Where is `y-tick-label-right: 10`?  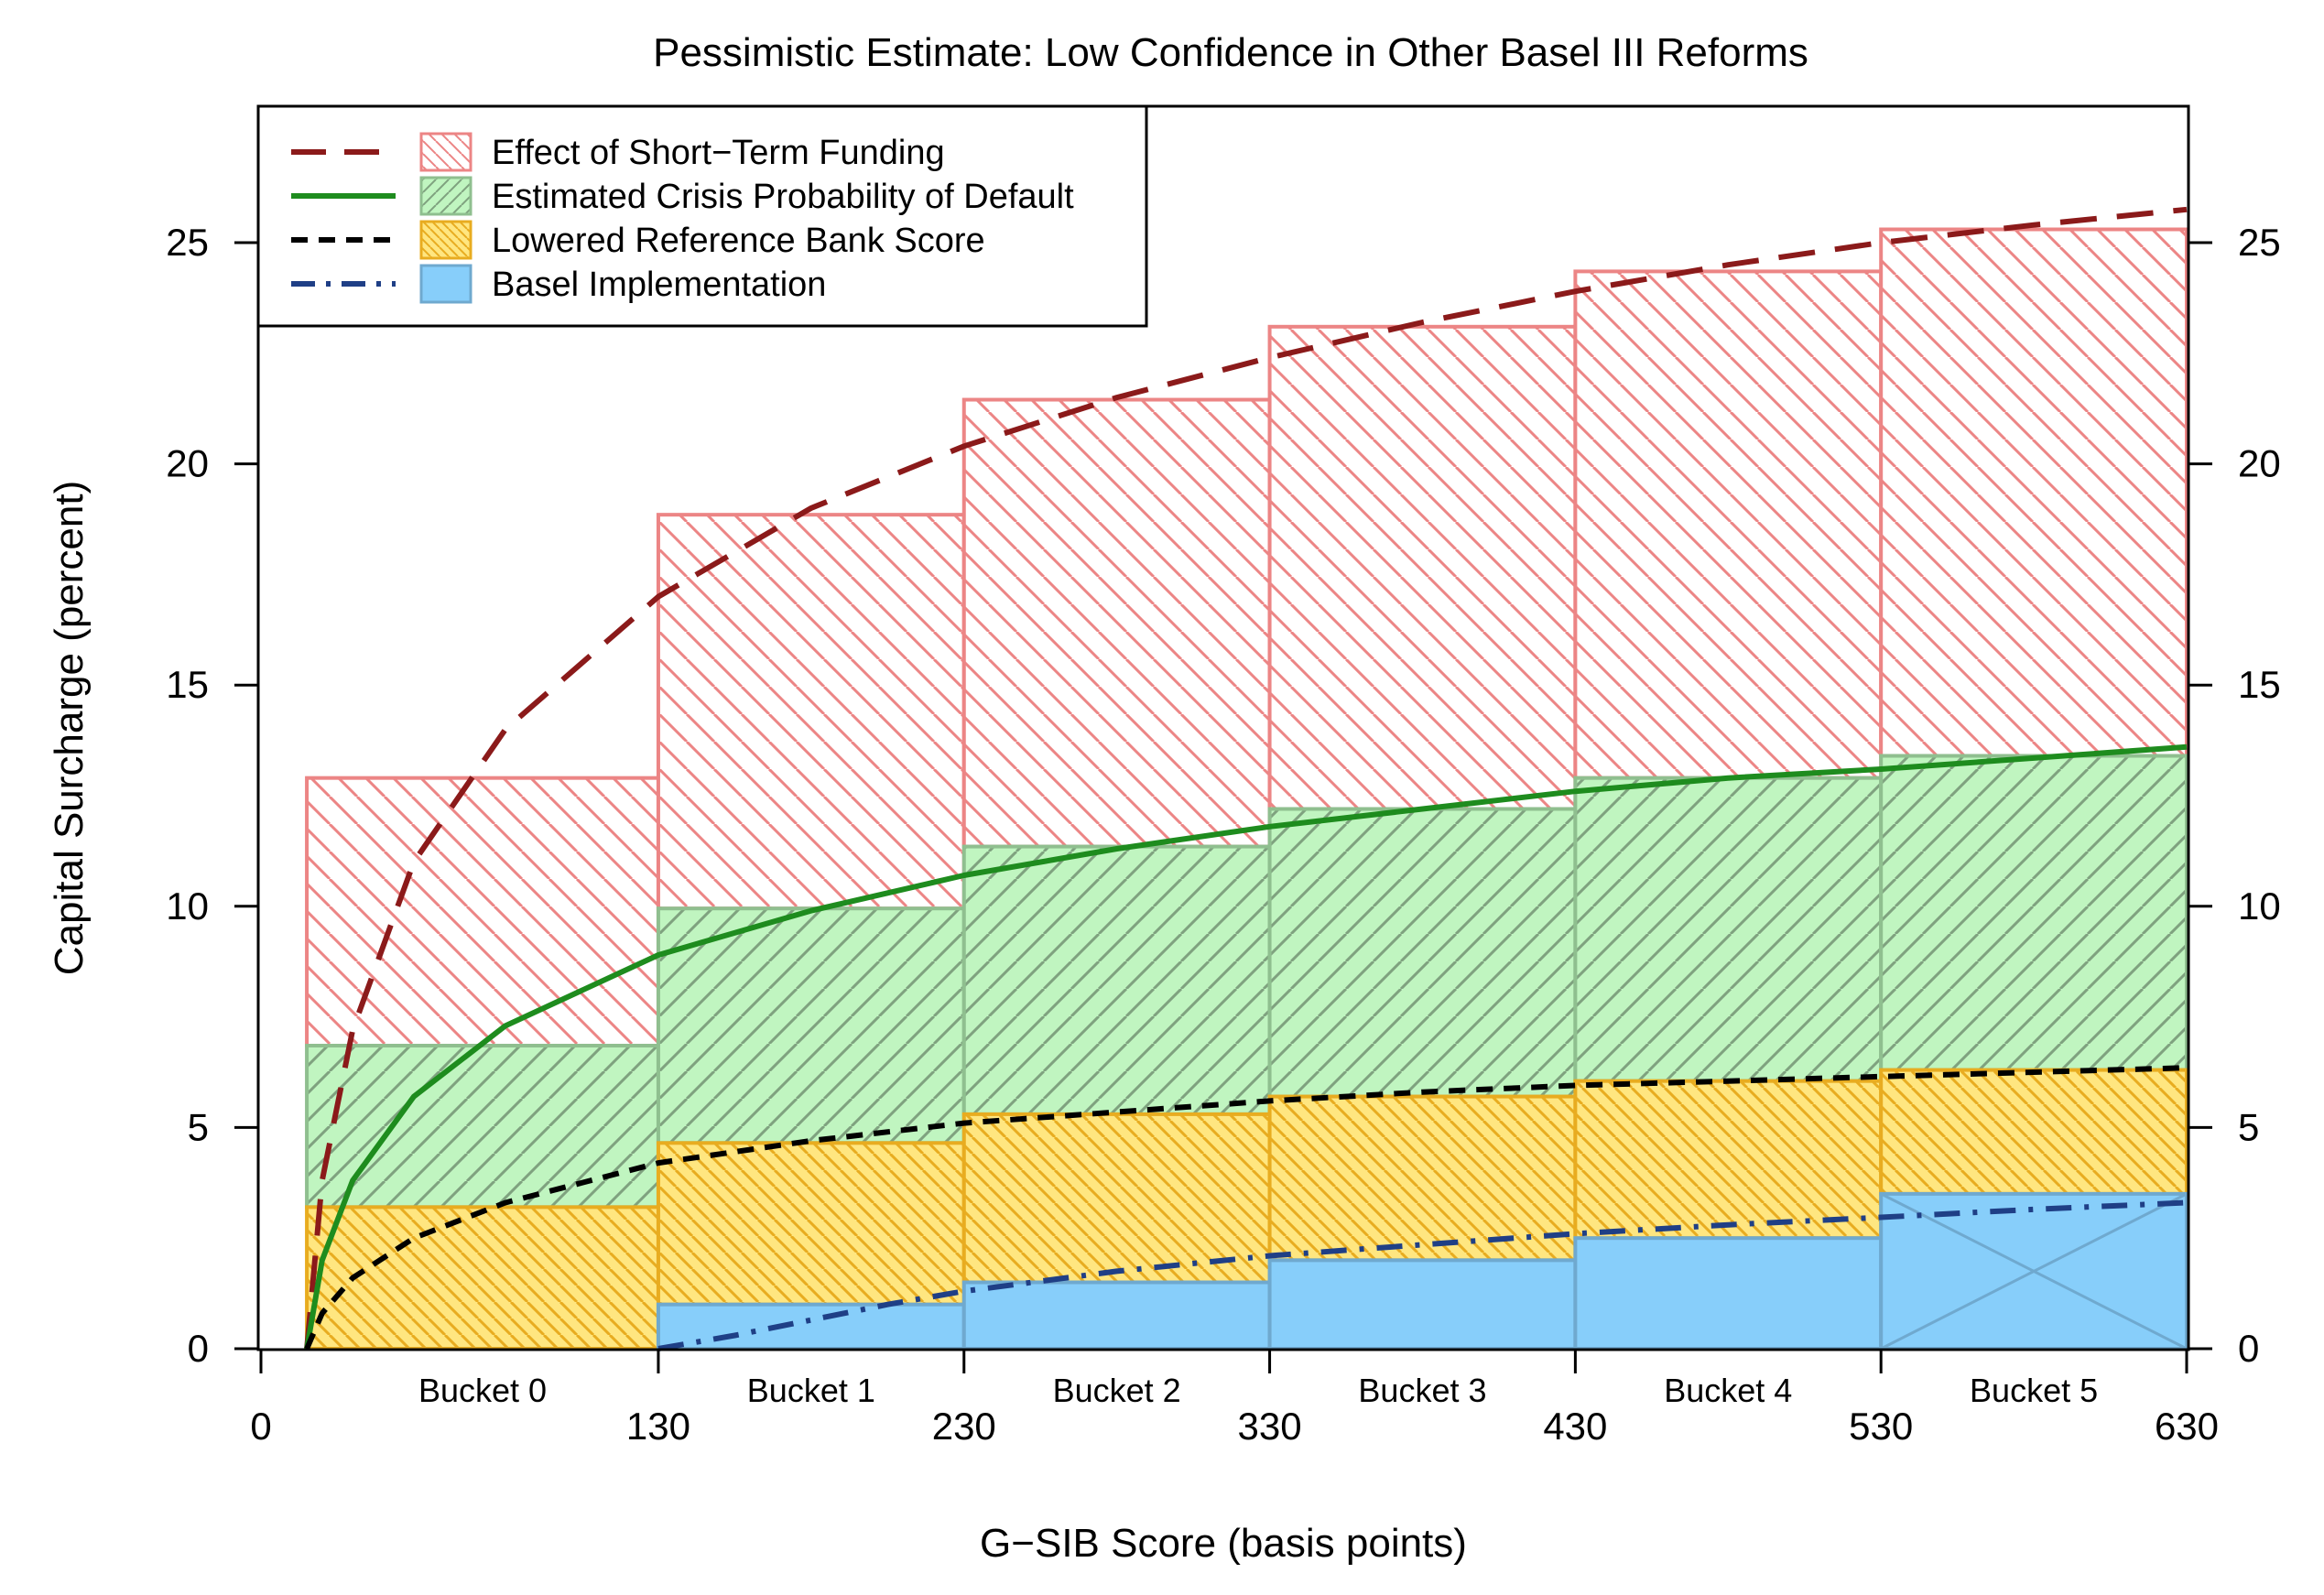
y-tick-label-right: 10 is located at coordinates (2259, 906).